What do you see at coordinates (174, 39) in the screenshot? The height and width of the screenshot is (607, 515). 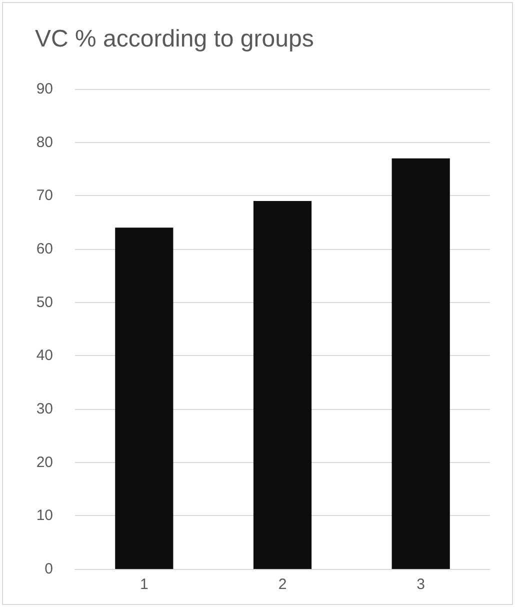 I see `chart-title: VC % according to groups` at bounding box center [174, 39].